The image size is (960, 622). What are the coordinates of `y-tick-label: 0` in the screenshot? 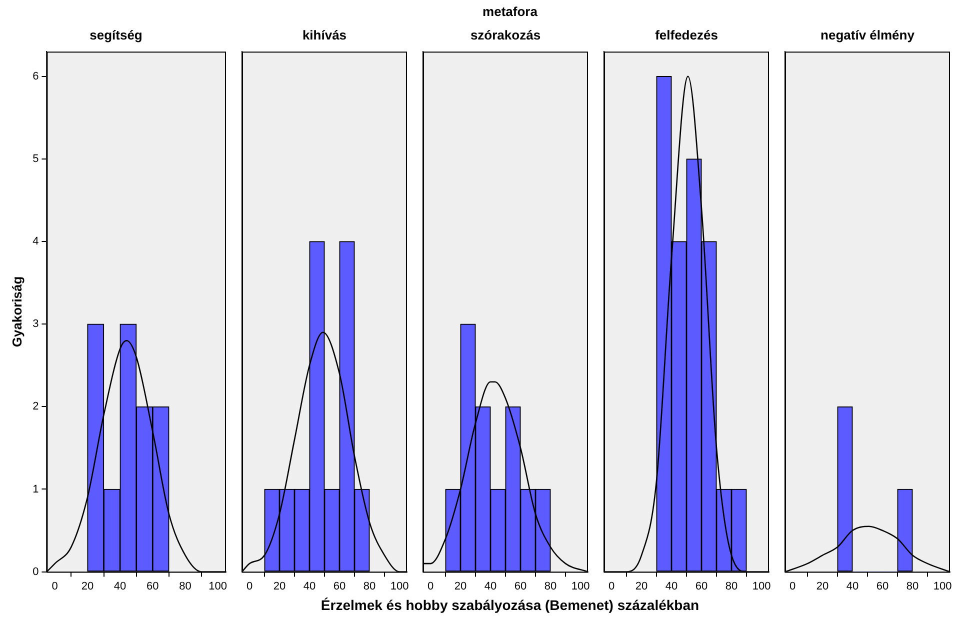 It's located at (35, 572).